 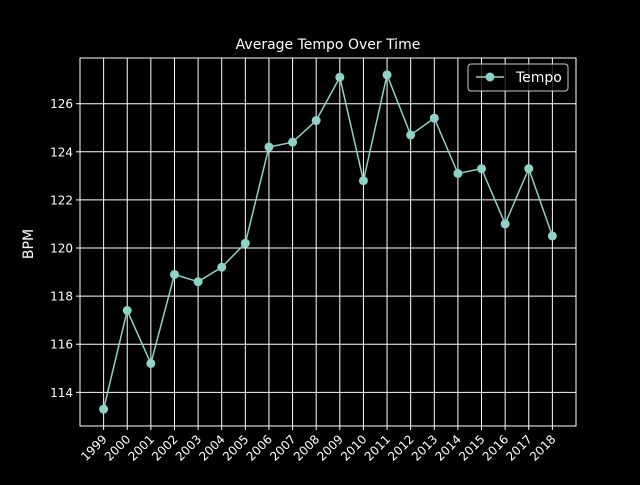 I want to click on y-axis: 114 116 118 120 122 124 126, so click(x=65, y=248).